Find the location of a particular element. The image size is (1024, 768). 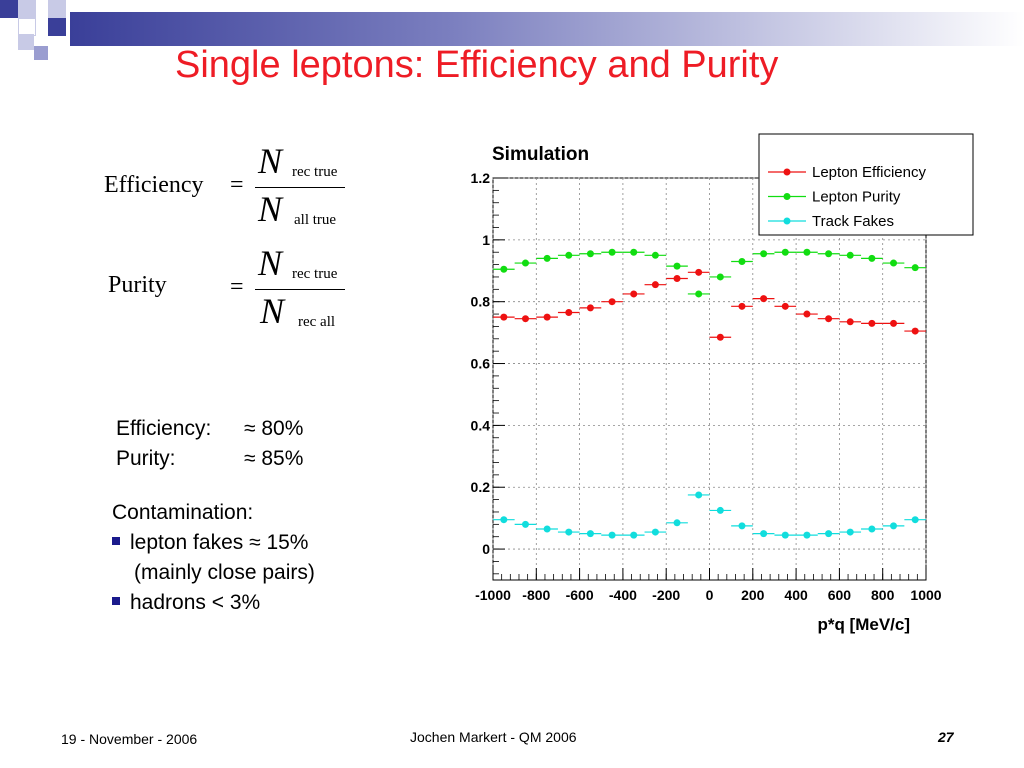

legend-box is located at coordinates (866, 184).